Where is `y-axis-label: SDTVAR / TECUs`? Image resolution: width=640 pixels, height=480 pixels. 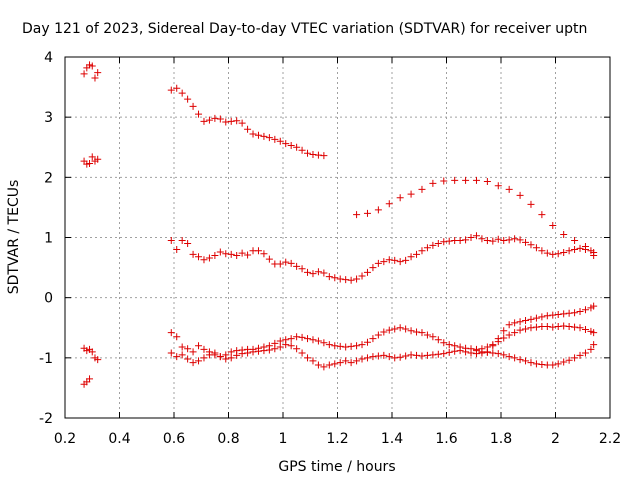
y-axis-label: SDTVAR / TECUs is located at coordinates (14, 237).